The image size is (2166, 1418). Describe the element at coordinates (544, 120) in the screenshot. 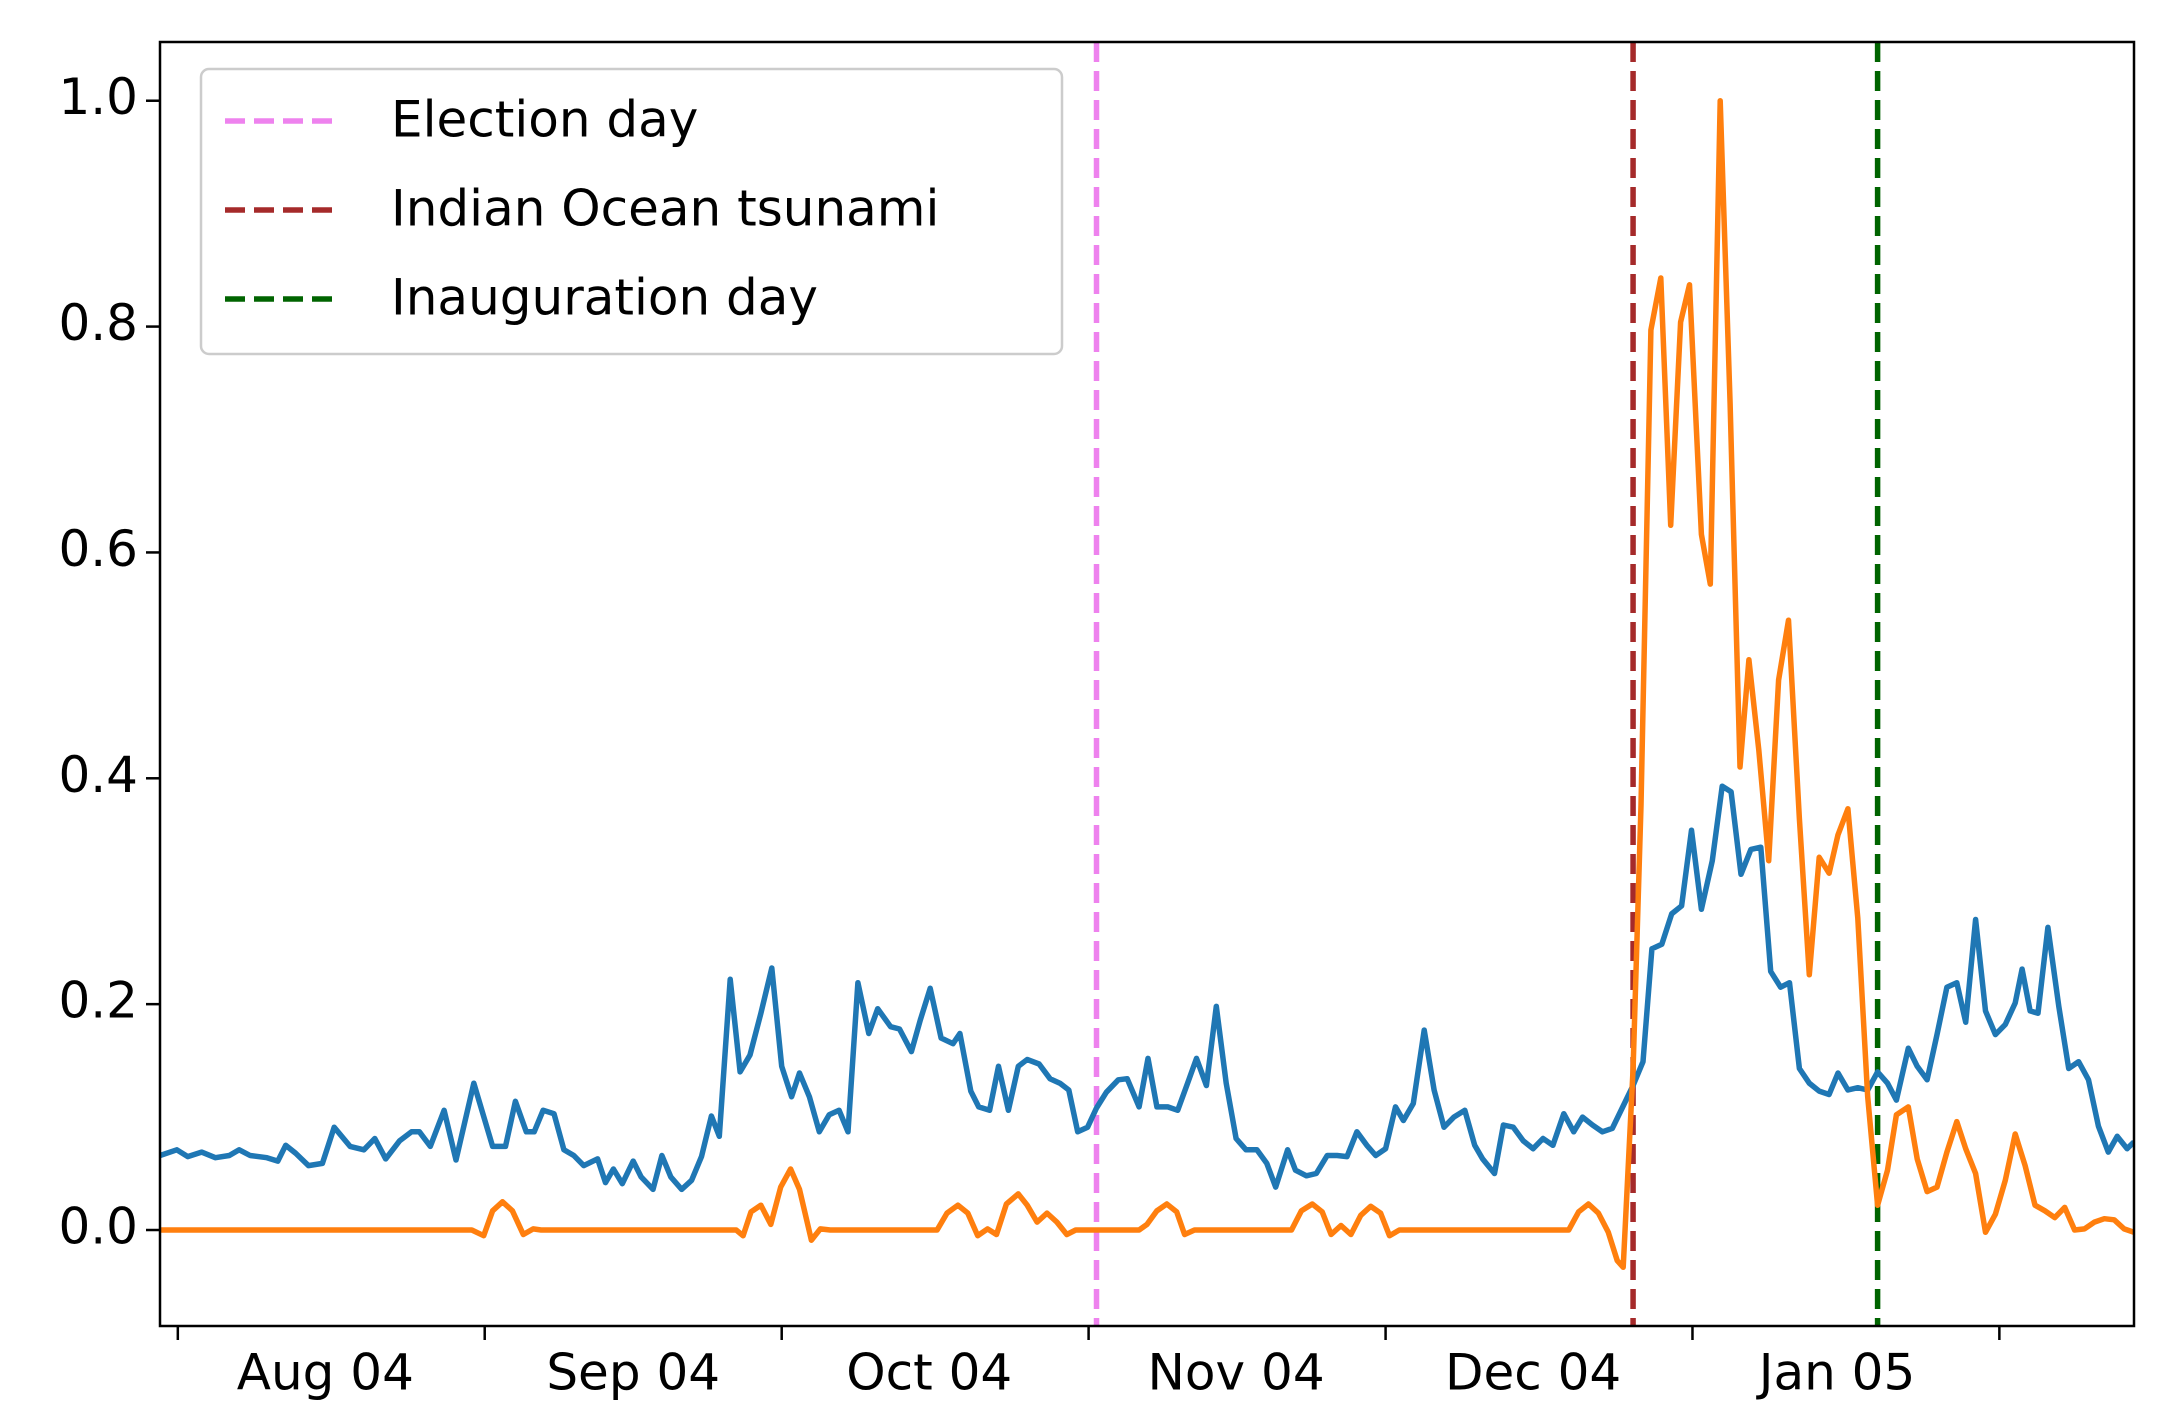

I see `legend-label: Election day` at that location.